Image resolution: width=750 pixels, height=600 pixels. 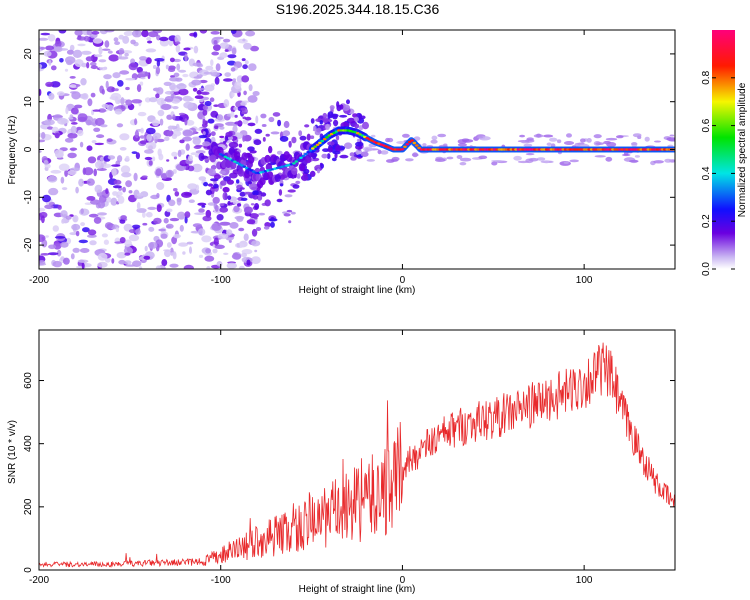 I want to click on x-tick-label: -200, so click(x=39, y=280).